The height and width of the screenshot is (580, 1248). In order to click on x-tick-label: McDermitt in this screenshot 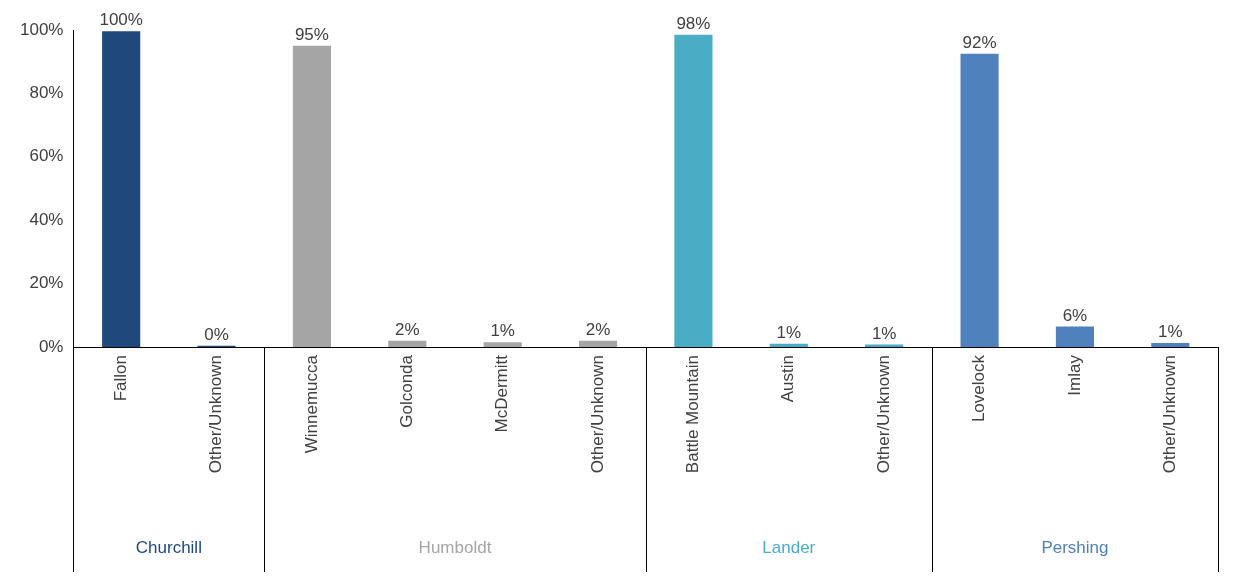, I will do `click(502, 393)`.